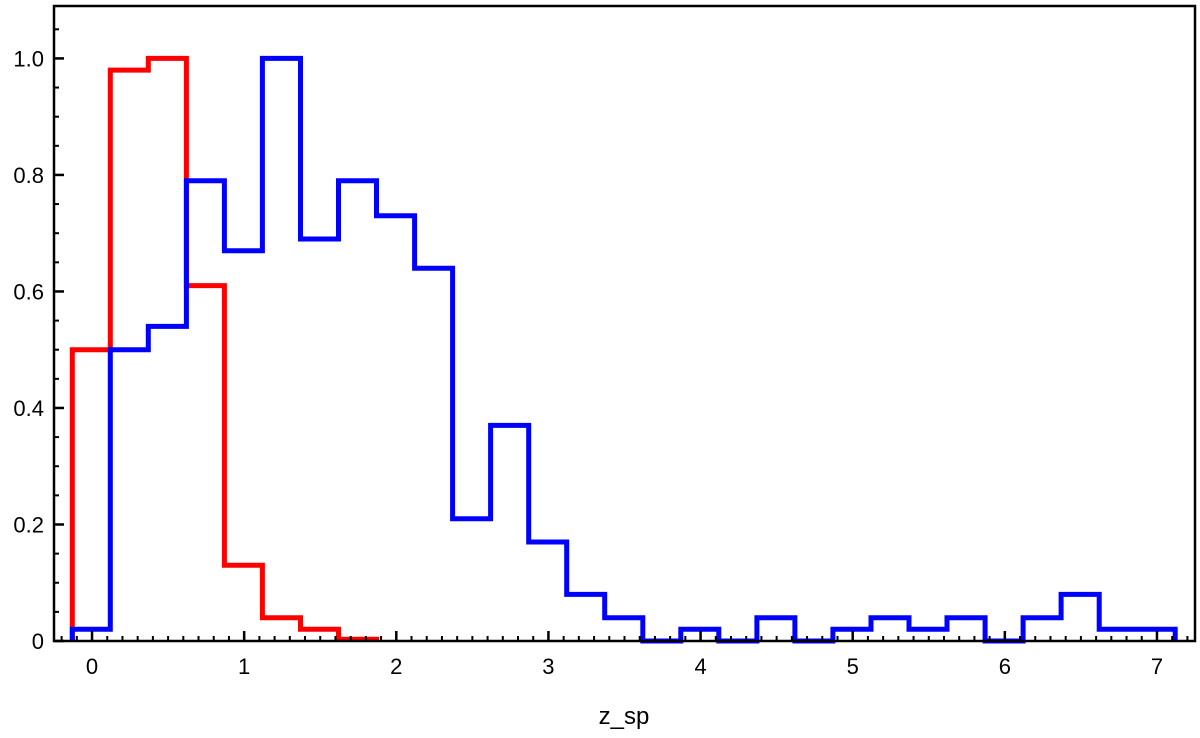  What do you see at coordinates (548, 666) in the screenshot?
I see `x-tick-label: 3` at bounding box center [548, 666].